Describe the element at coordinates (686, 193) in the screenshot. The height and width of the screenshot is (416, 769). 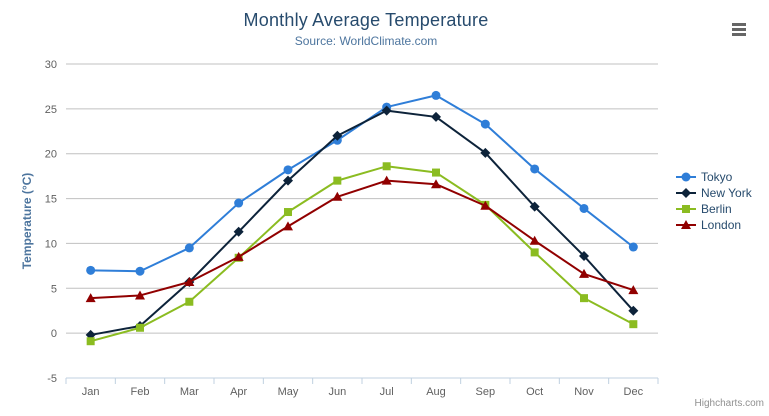
I see `legend-marker-diamond-icon` at that location.